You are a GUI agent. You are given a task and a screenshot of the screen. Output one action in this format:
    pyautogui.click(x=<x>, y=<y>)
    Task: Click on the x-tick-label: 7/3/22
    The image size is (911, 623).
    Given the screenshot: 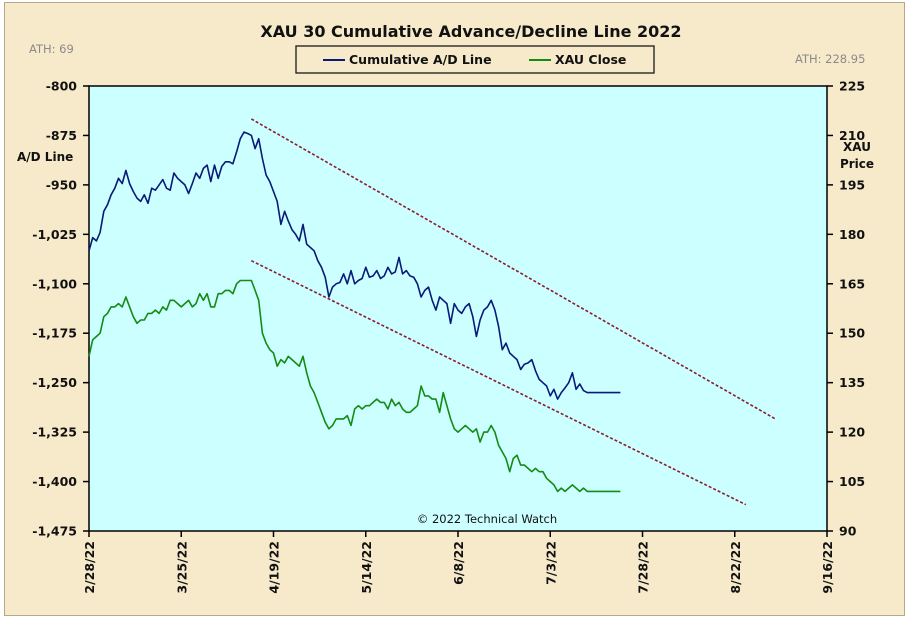 What is the action you would take?
    pyautogui.click(x=550, y=563)
    